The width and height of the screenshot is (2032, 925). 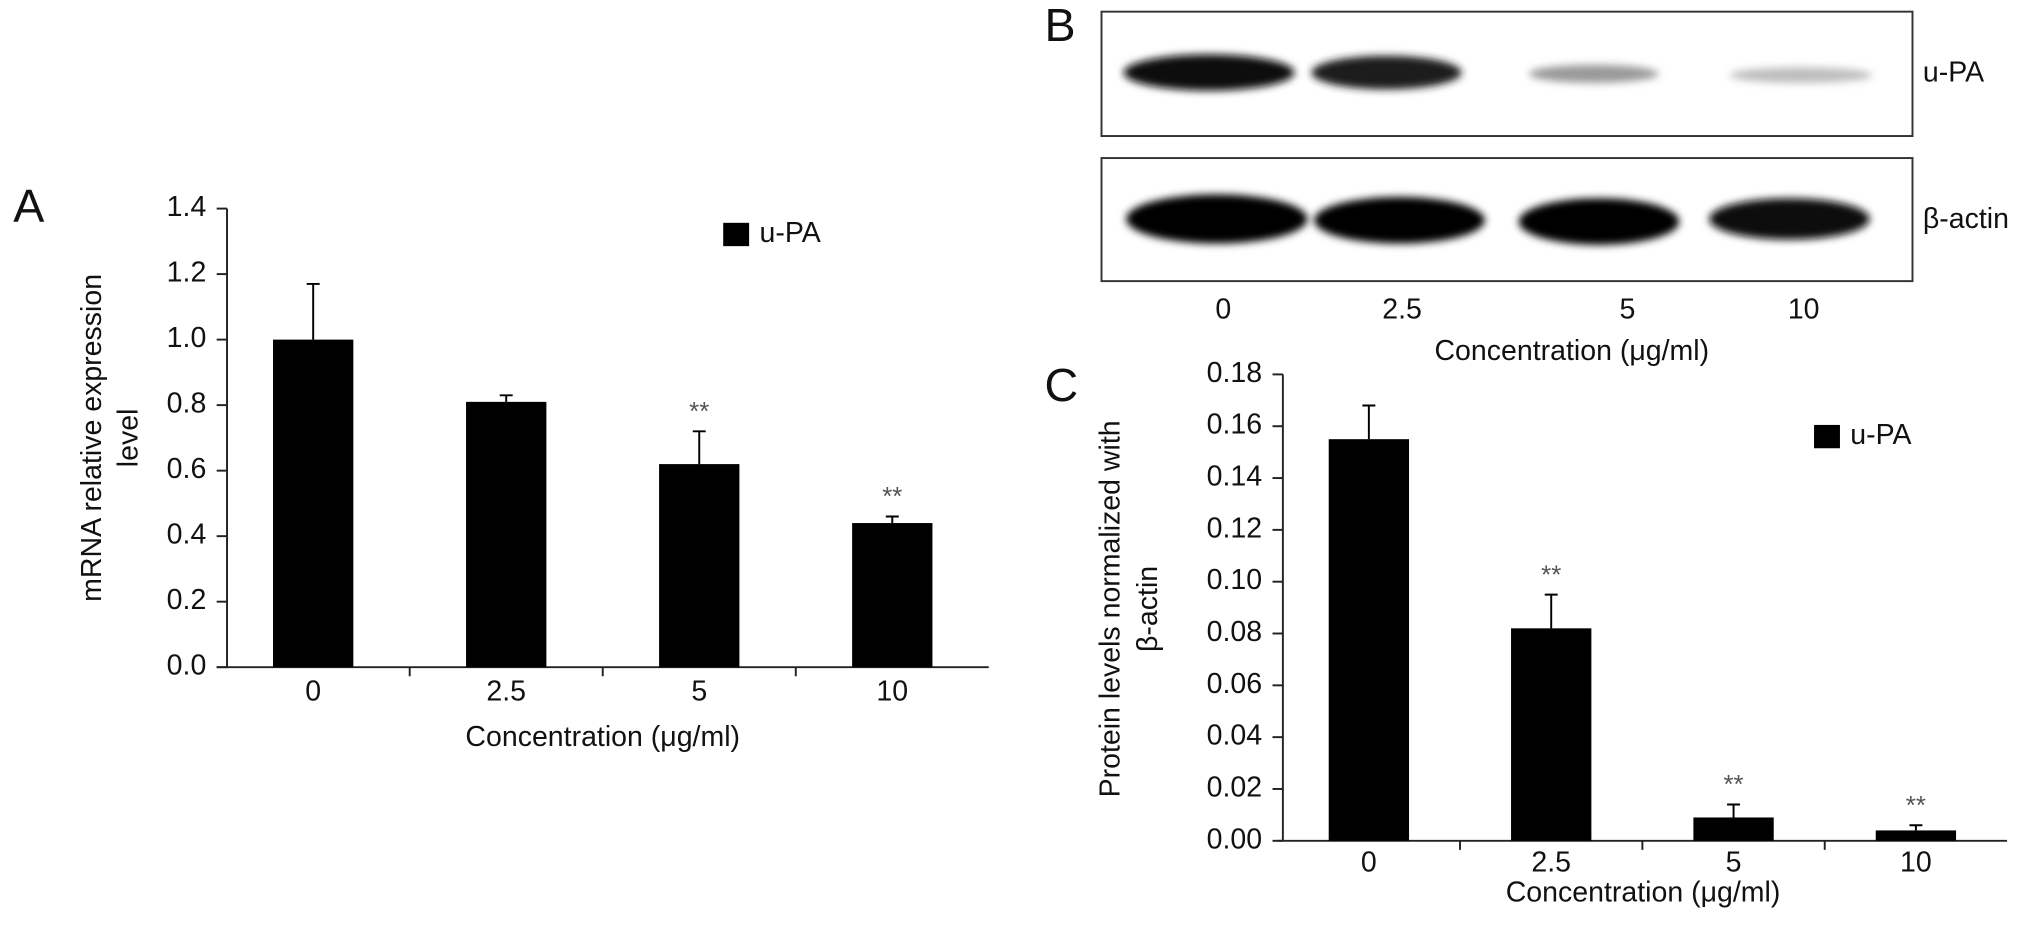 What do you see at coordinates (1223, 309) in the screenshot?
I see `lane-label: 0` at bounding box center [1223, 309].